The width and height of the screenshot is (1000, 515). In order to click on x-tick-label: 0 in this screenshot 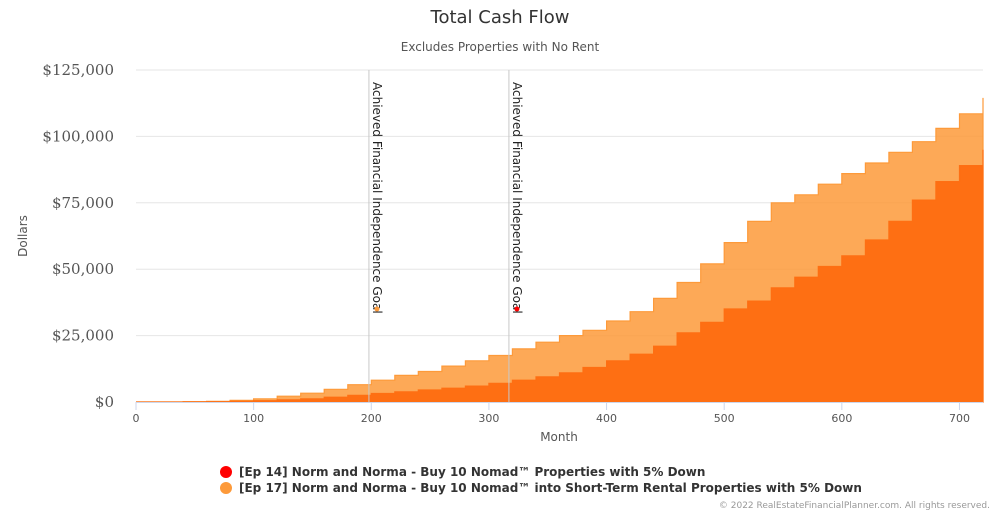, I will do `click(136, 418)`.